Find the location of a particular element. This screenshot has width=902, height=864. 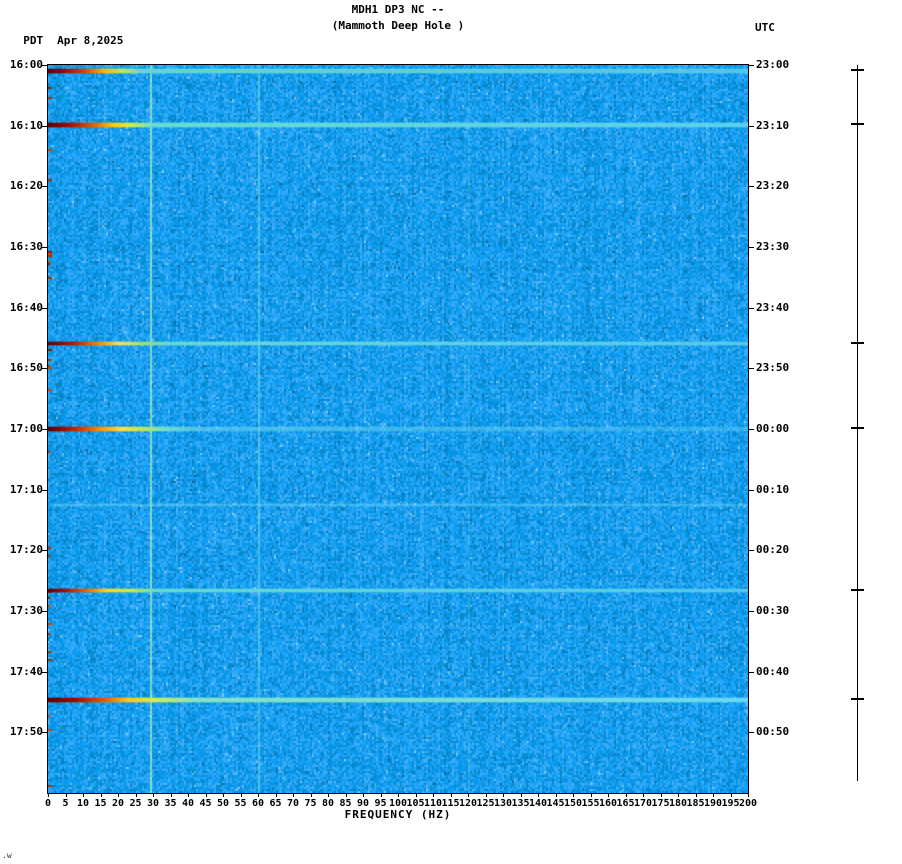

left-time-label: 16:20 is located at coordinates (26, 186).